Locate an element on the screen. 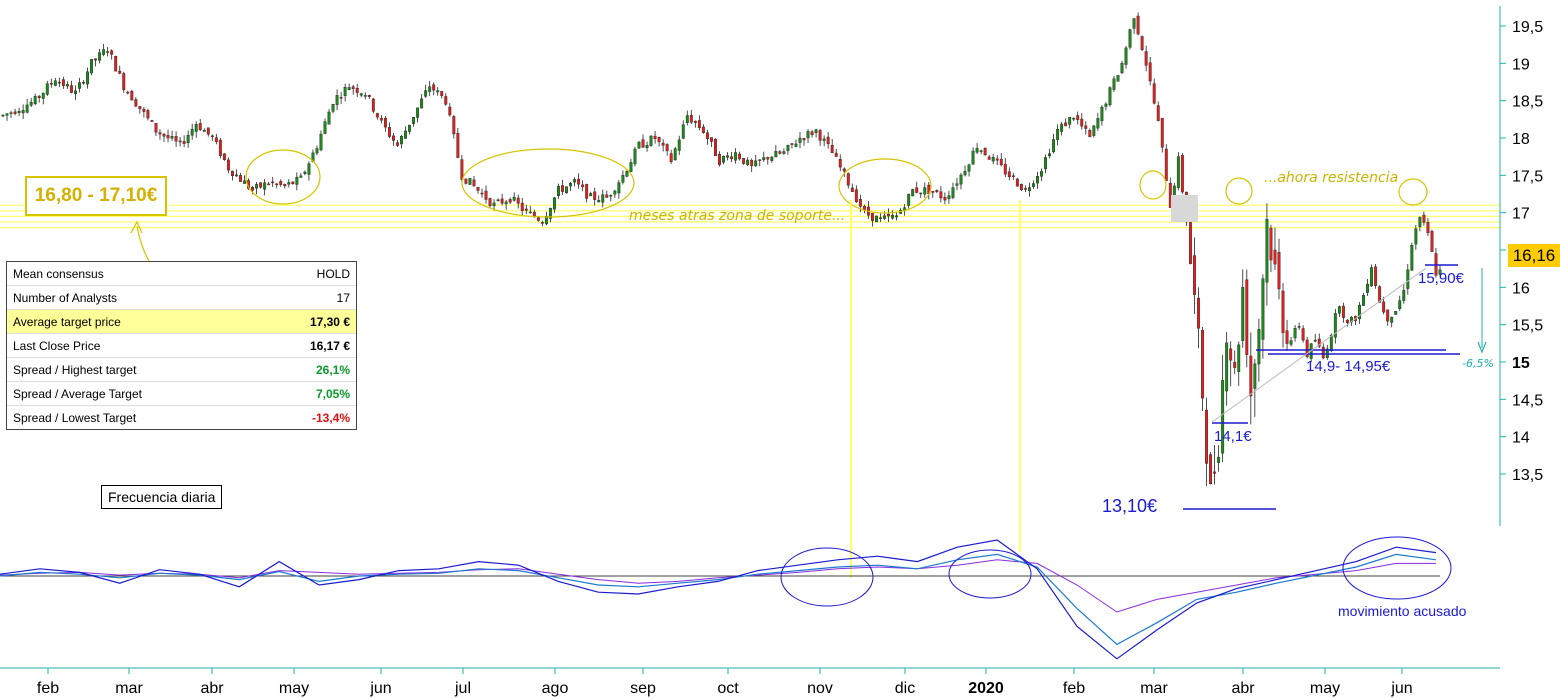 The image size is (1560, 698). x-tick-label: mar is located at coordinates (1154, 688).